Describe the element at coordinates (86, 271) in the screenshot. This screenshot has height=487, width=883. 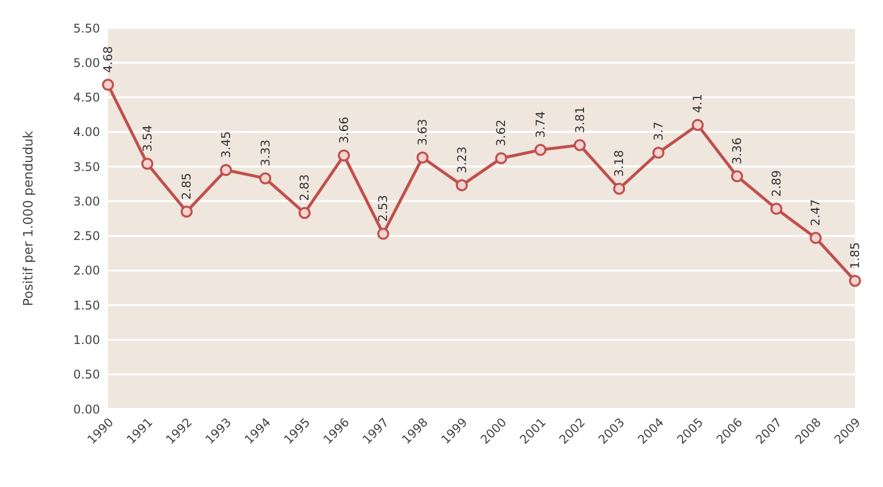
I see `y-tick-label: 2.00` at that location.